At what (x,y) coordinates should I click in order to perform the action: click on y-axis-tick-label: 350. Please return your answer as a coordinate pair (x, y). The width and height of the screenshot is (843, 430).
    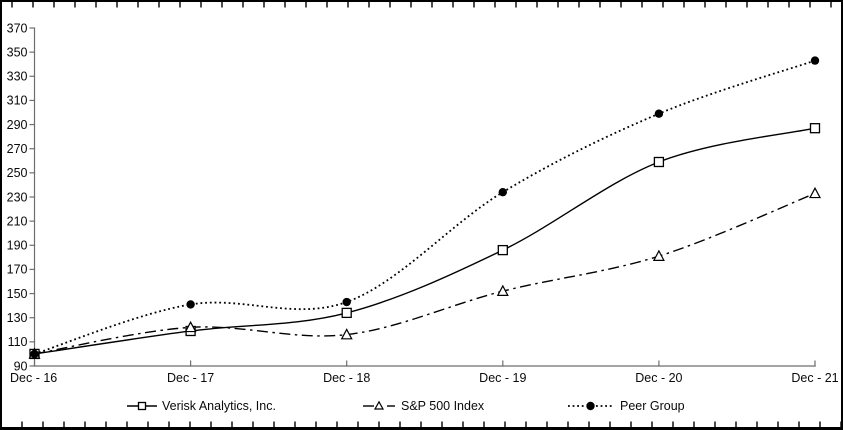
    Looking at the image, I should click on (17, 52).